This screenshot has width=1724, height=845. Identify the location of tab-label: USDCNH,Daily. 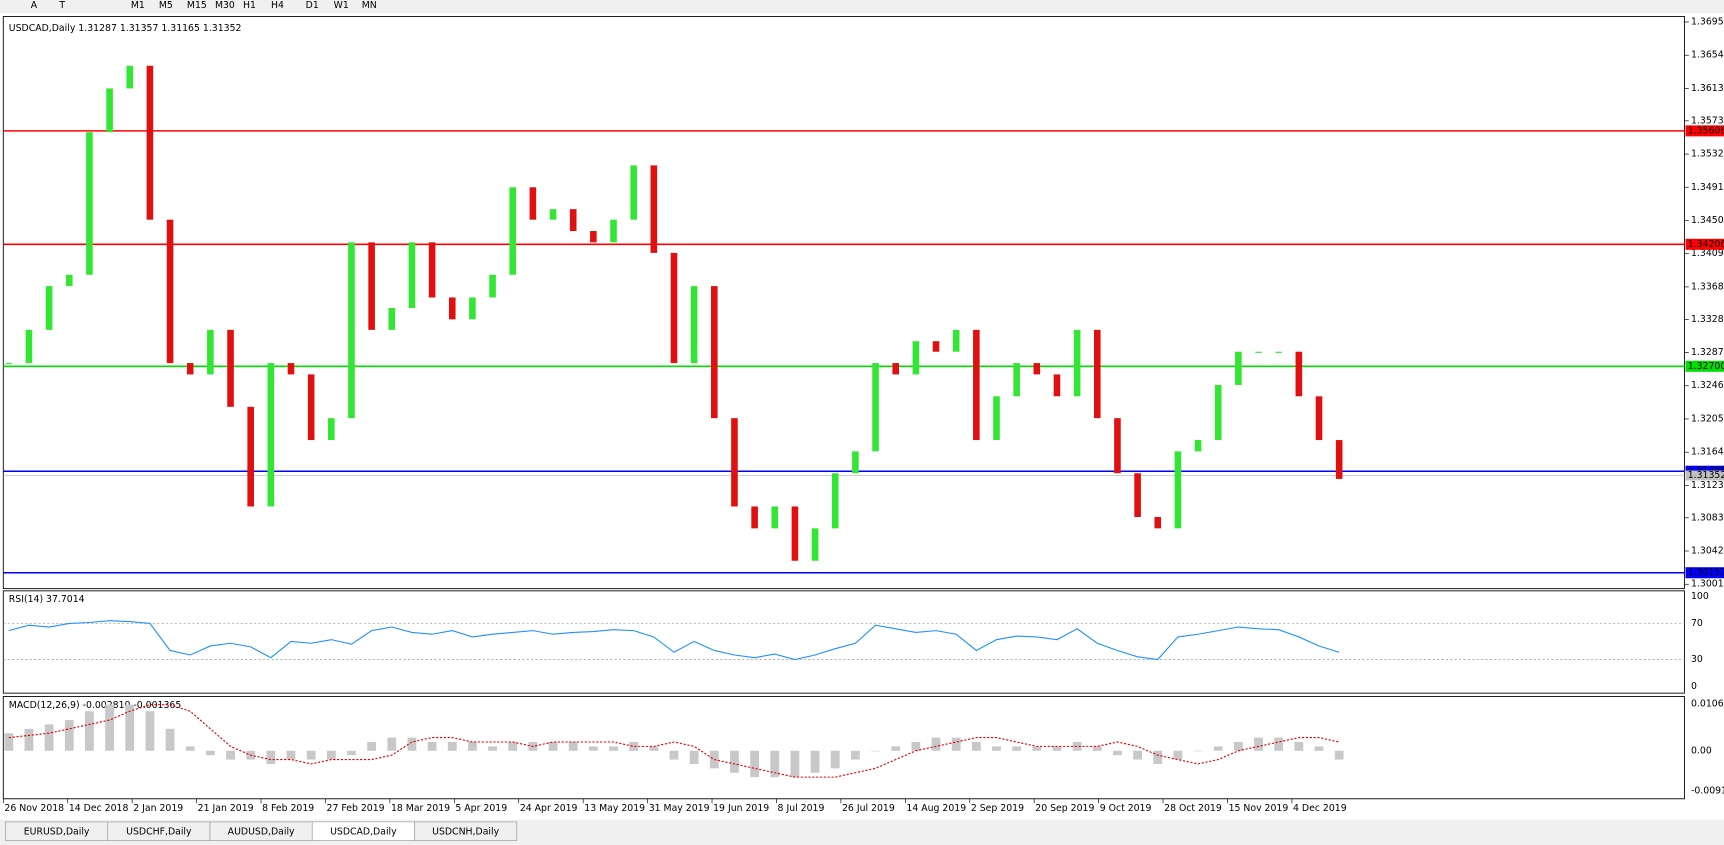
(465, 831).